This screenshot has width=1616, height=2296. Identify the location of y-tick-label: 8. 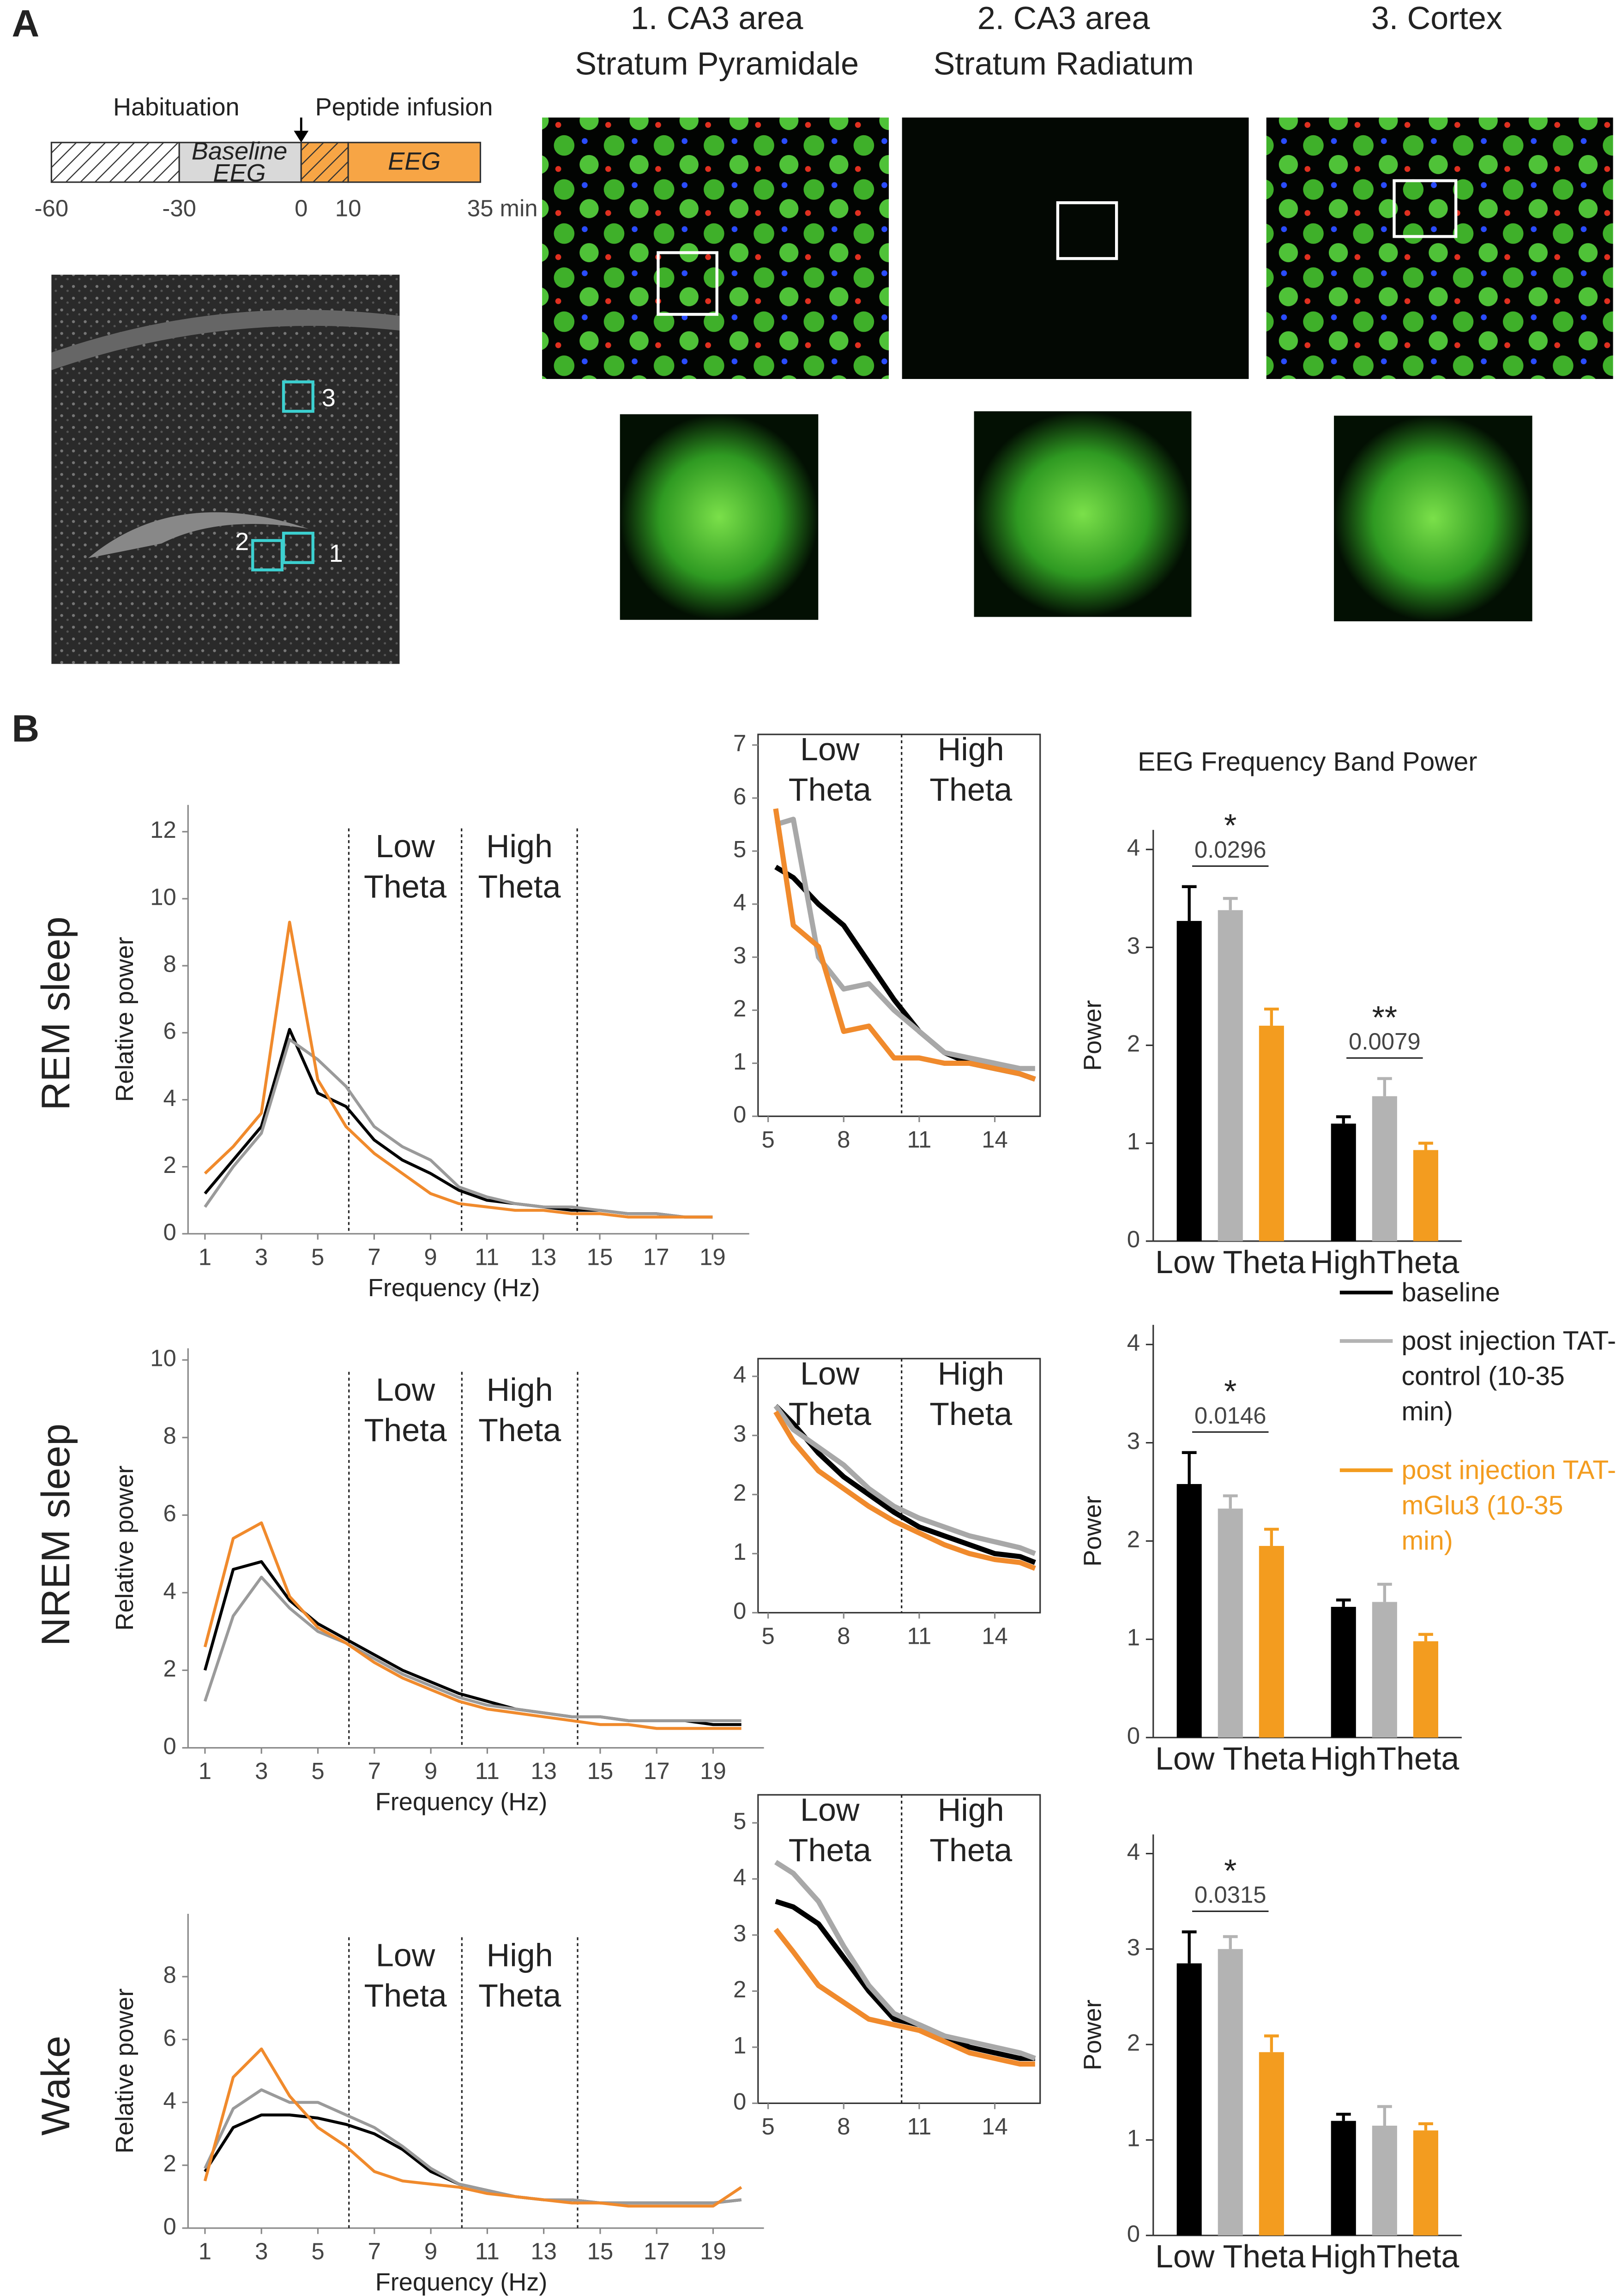
(169, 1975).